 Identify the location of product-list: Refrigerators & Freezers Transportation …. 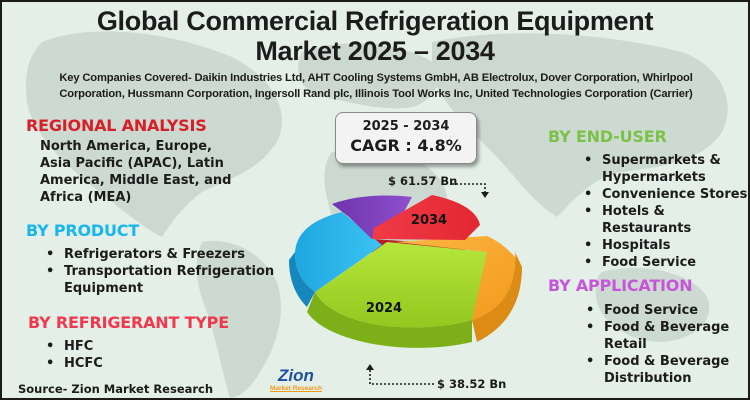
(159, 271).